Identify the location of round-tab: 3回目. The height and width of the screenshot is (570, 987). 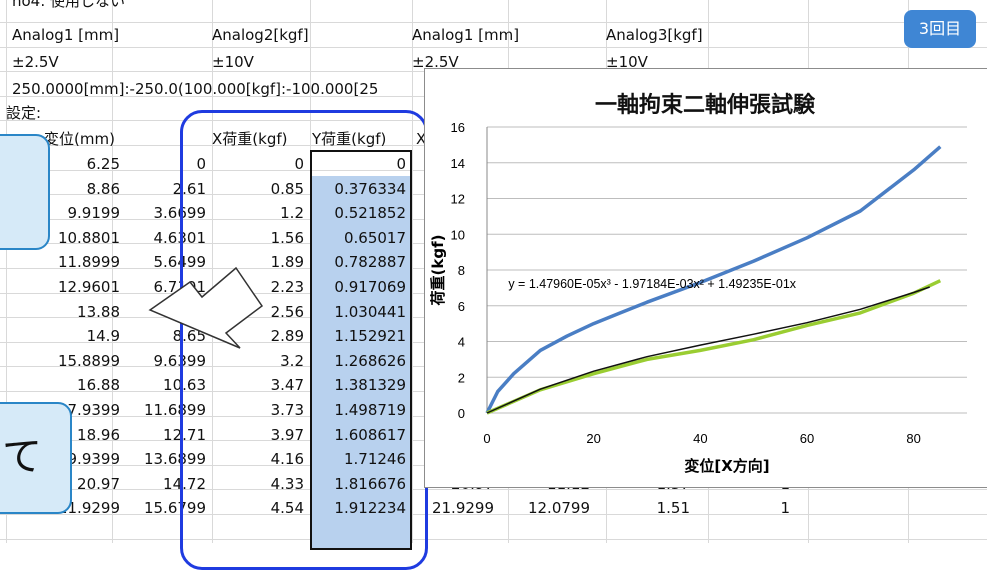
(940, 29).